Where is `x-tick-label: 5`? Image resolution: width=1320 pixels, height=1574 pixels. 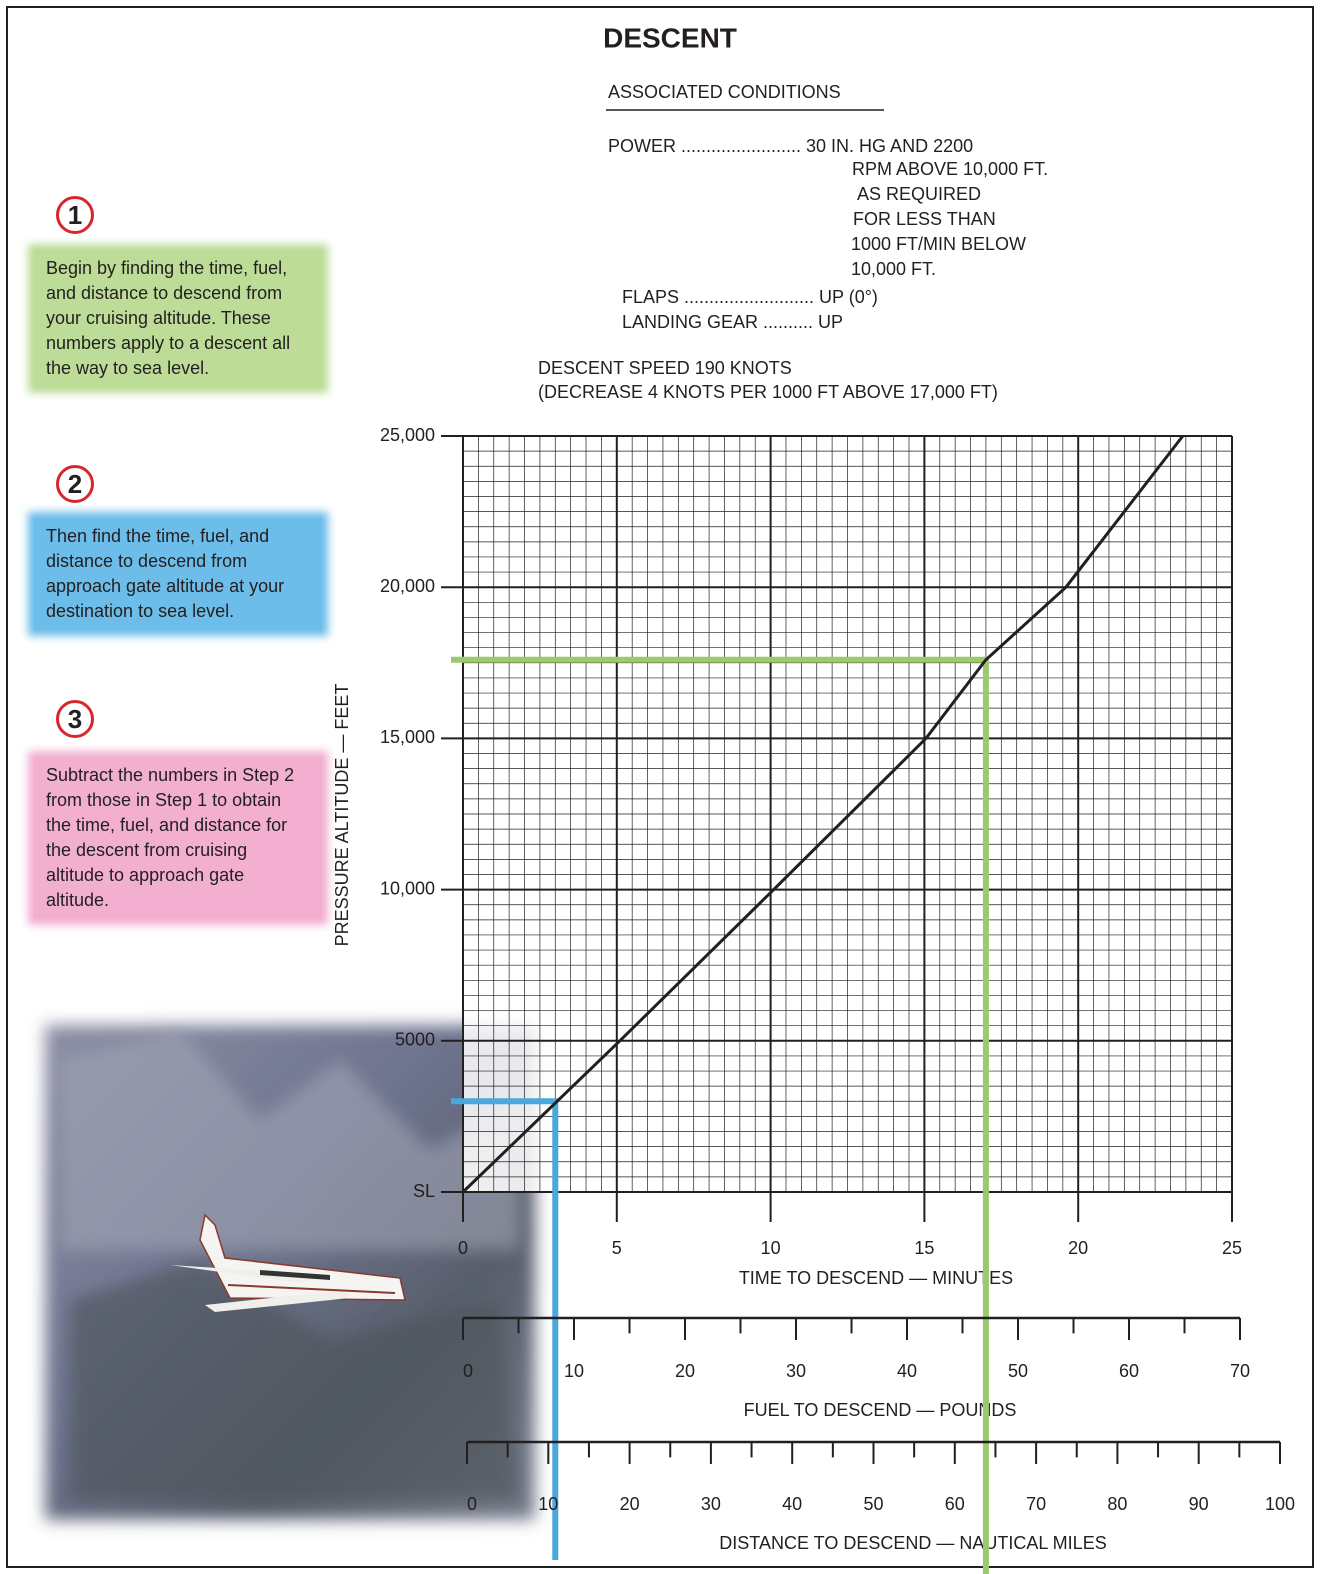 x-tick-label: 5 is located at coordinates (617, 1248).